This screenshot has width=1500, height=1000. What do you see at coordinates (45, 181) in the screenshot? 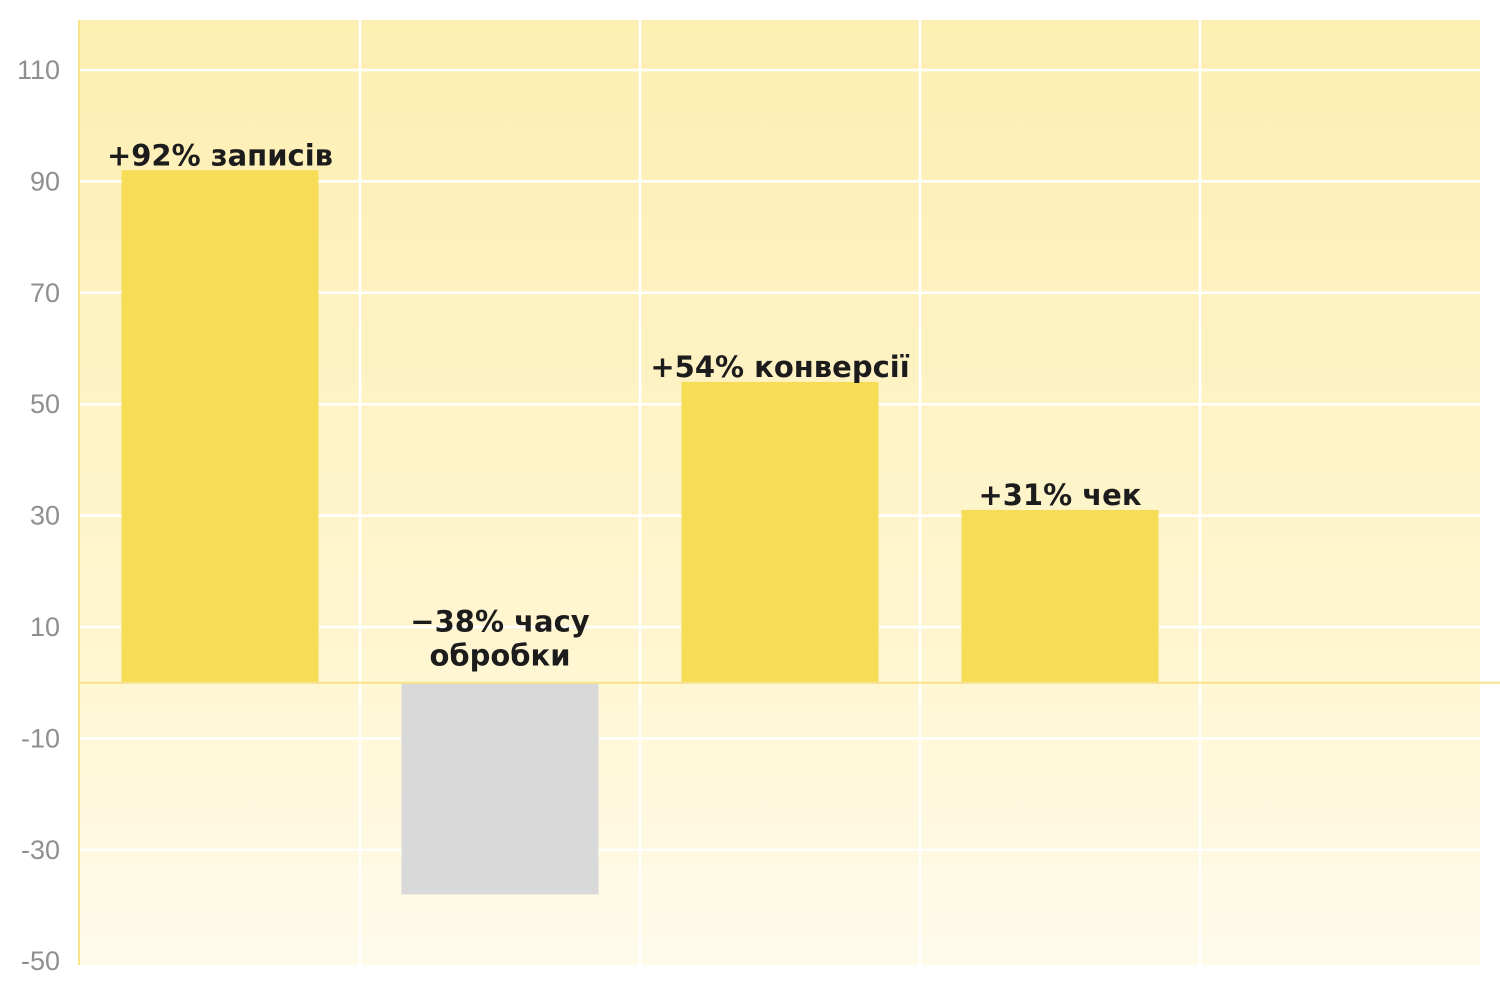
I see `y-tick-label: 90` at bounding box center [45, 181].